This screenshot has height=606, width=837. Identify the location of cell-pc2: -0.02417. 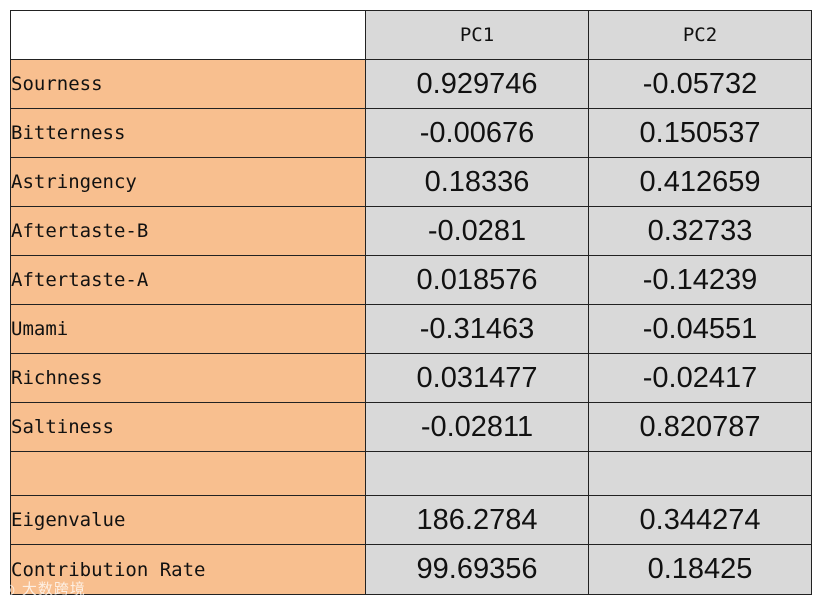
(700, 378).